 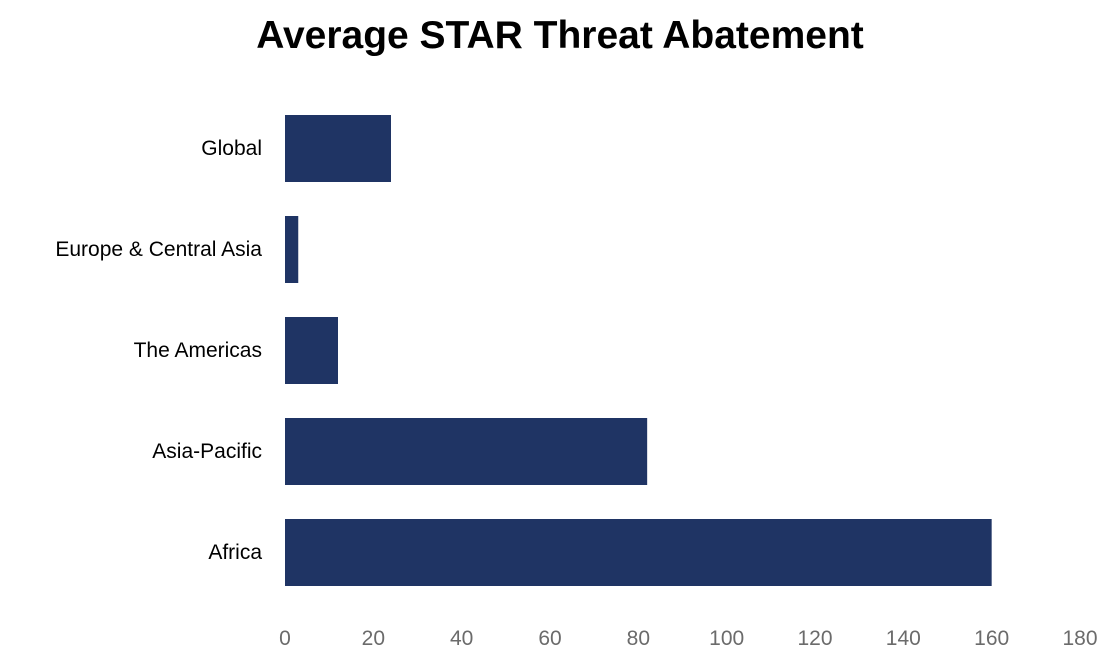 I want to click on category-label: Africa, so click(x=235, y=552).